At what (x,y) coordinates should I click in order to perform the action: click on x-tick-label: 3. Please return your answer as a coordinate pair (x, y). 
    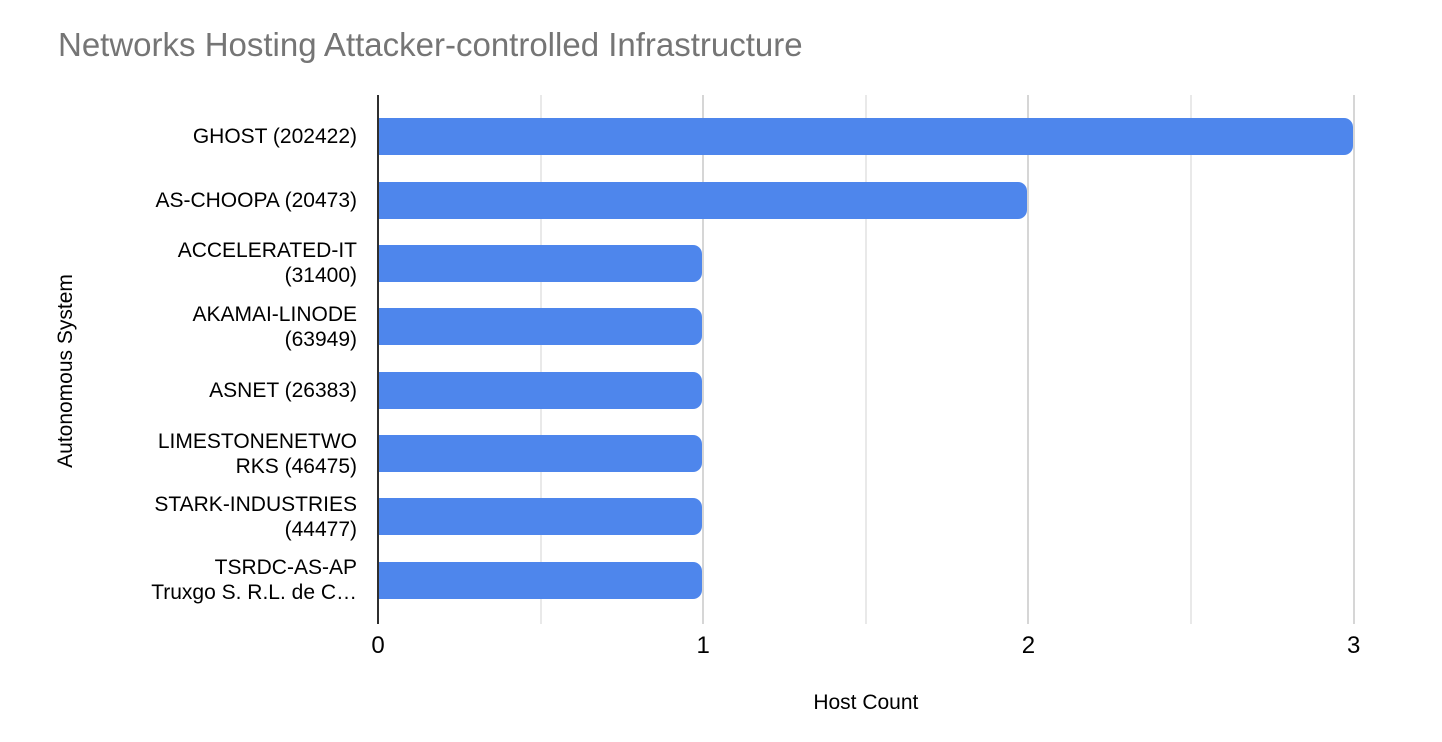
    Looking at the image, I should click on (1354, 645).